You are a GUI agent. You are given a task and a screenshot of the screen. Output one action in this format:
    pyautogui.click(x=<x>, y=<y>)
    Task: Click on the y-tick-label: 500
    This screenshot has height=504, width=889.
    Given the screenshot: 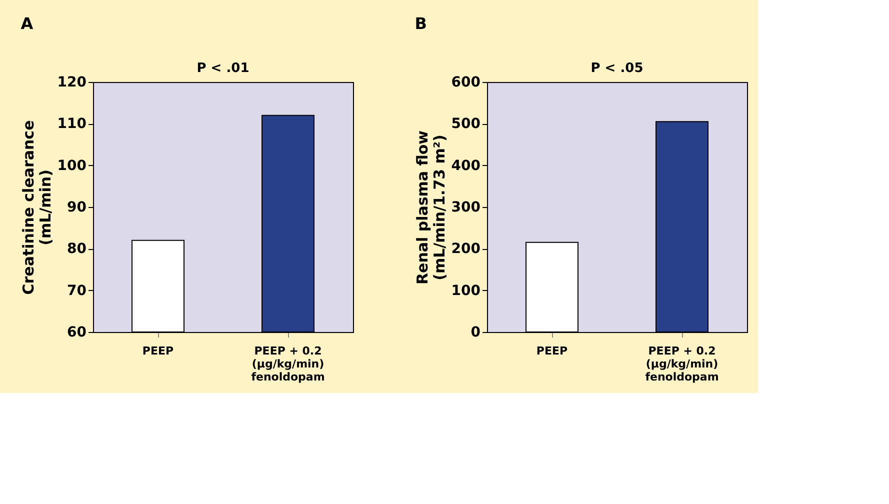 What is the action you would take?
    pyautogui.click(x=466, y=124)
    